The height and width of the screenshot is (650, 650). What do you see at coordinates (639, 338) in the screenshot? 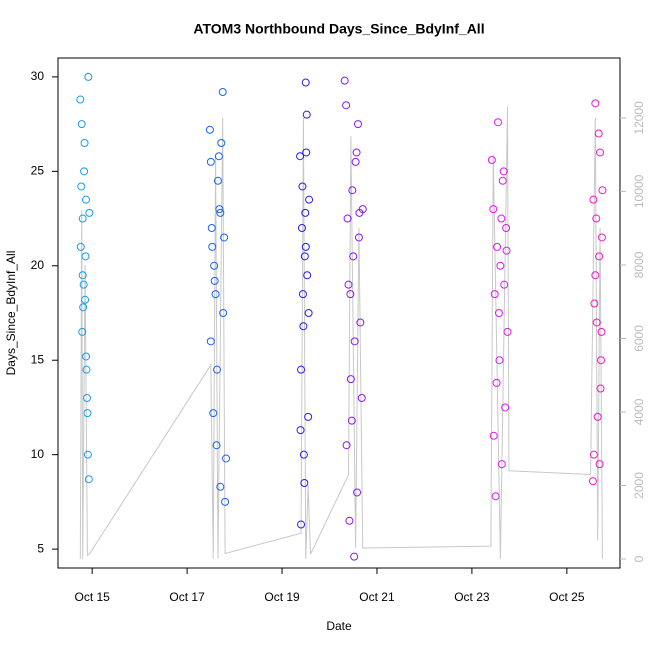
I see `y2-tick-label: 6000` at bounding box center [639, 338].